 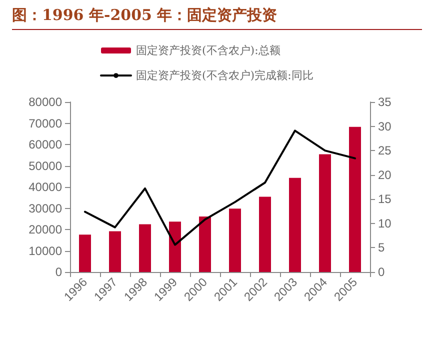 I want to click on y2-tick-label: 15, so click(x=385, y=199).